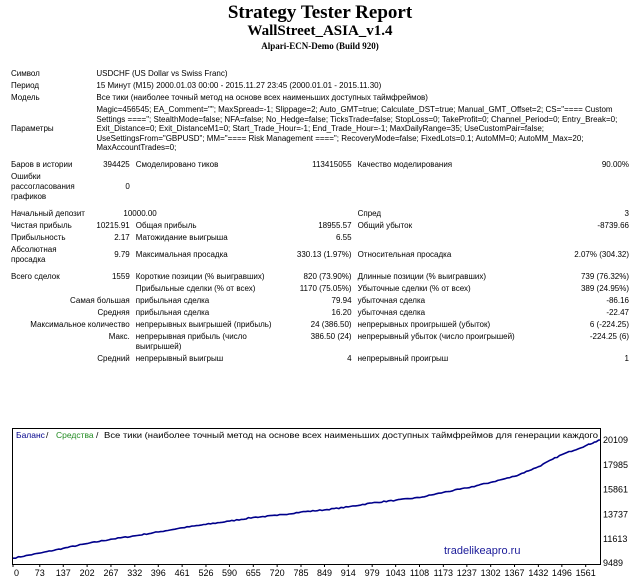 This screenshot has height=582, width=640. What do you see at coordinates (615, 465) in the screenshot?
I see `y-tick-label: 17985` at bounding box center [615, 465].